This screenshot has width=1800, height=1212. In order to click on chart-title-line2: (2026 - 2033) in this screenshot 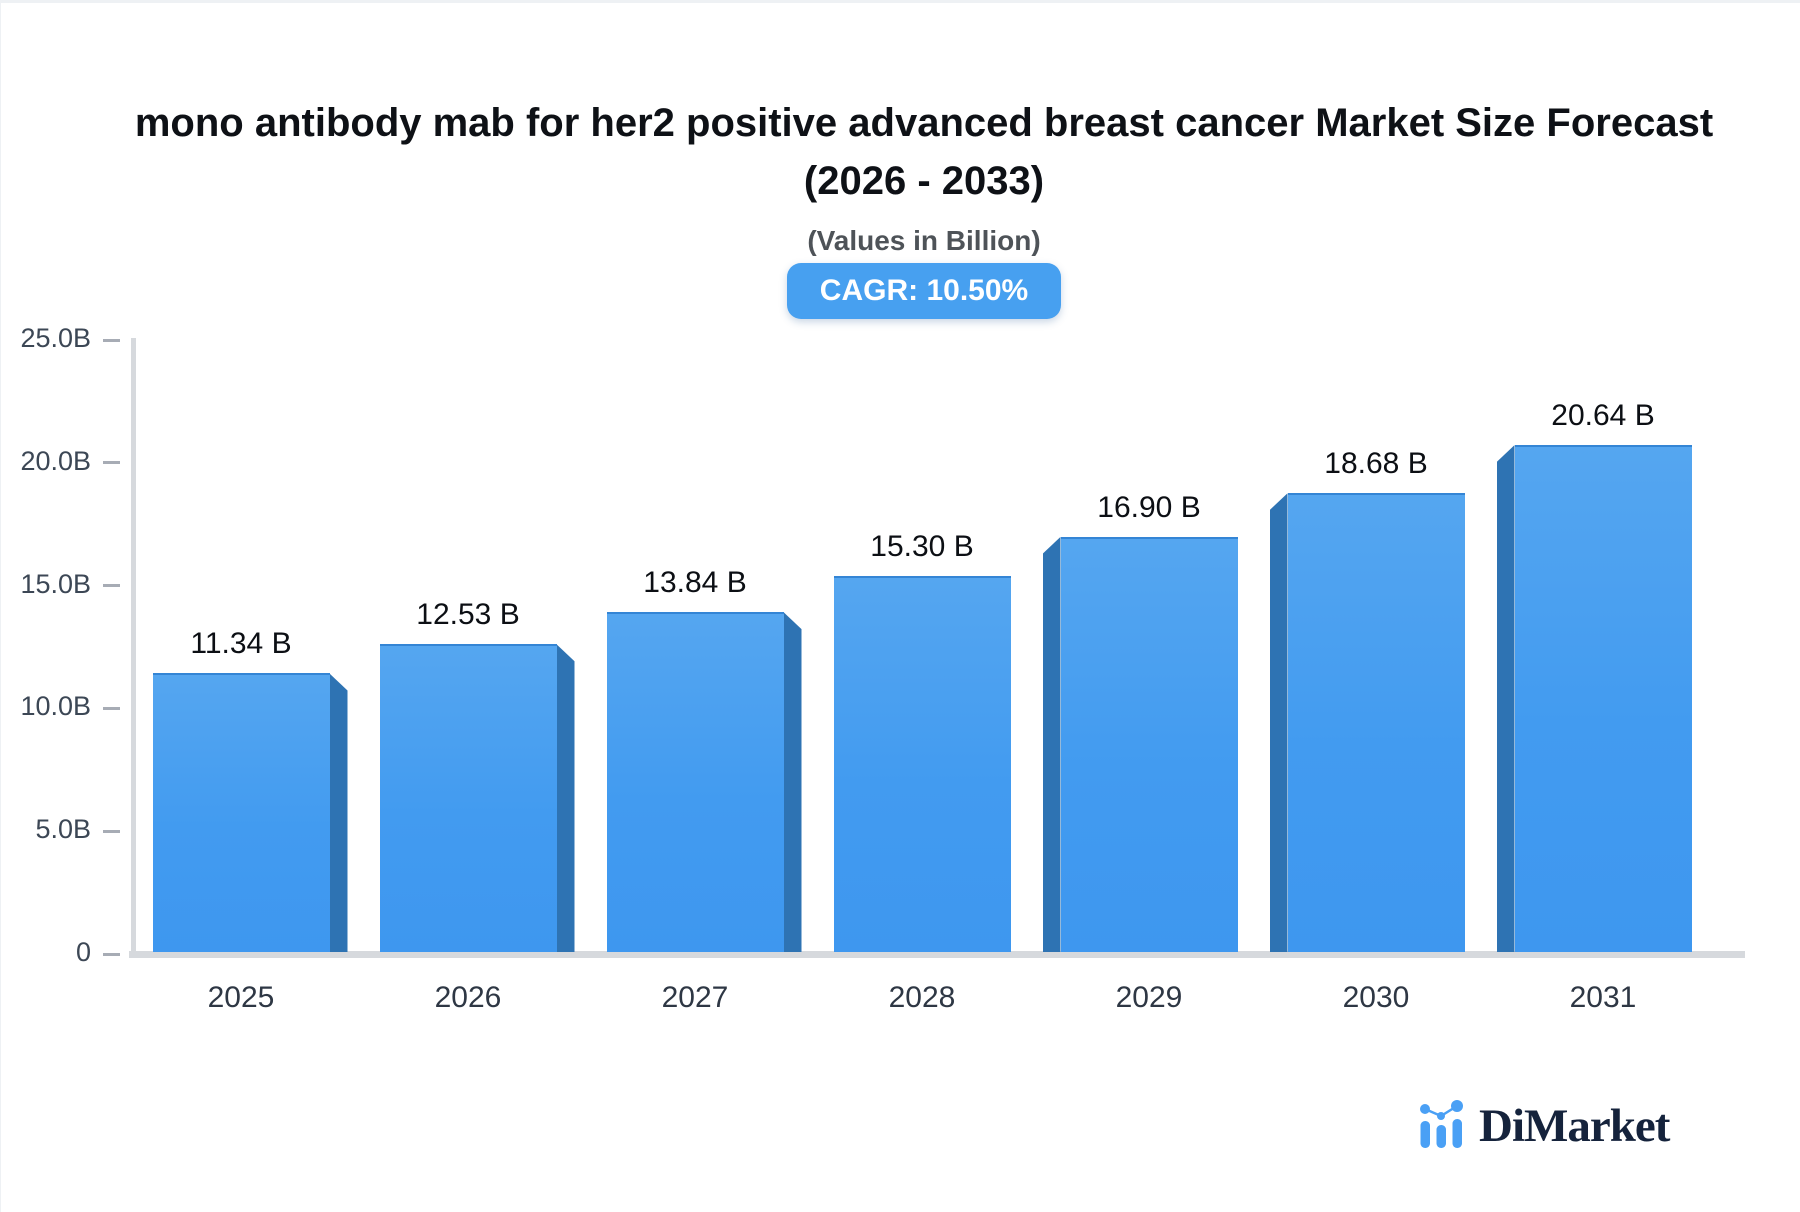, I will do `click(924, 181)`.